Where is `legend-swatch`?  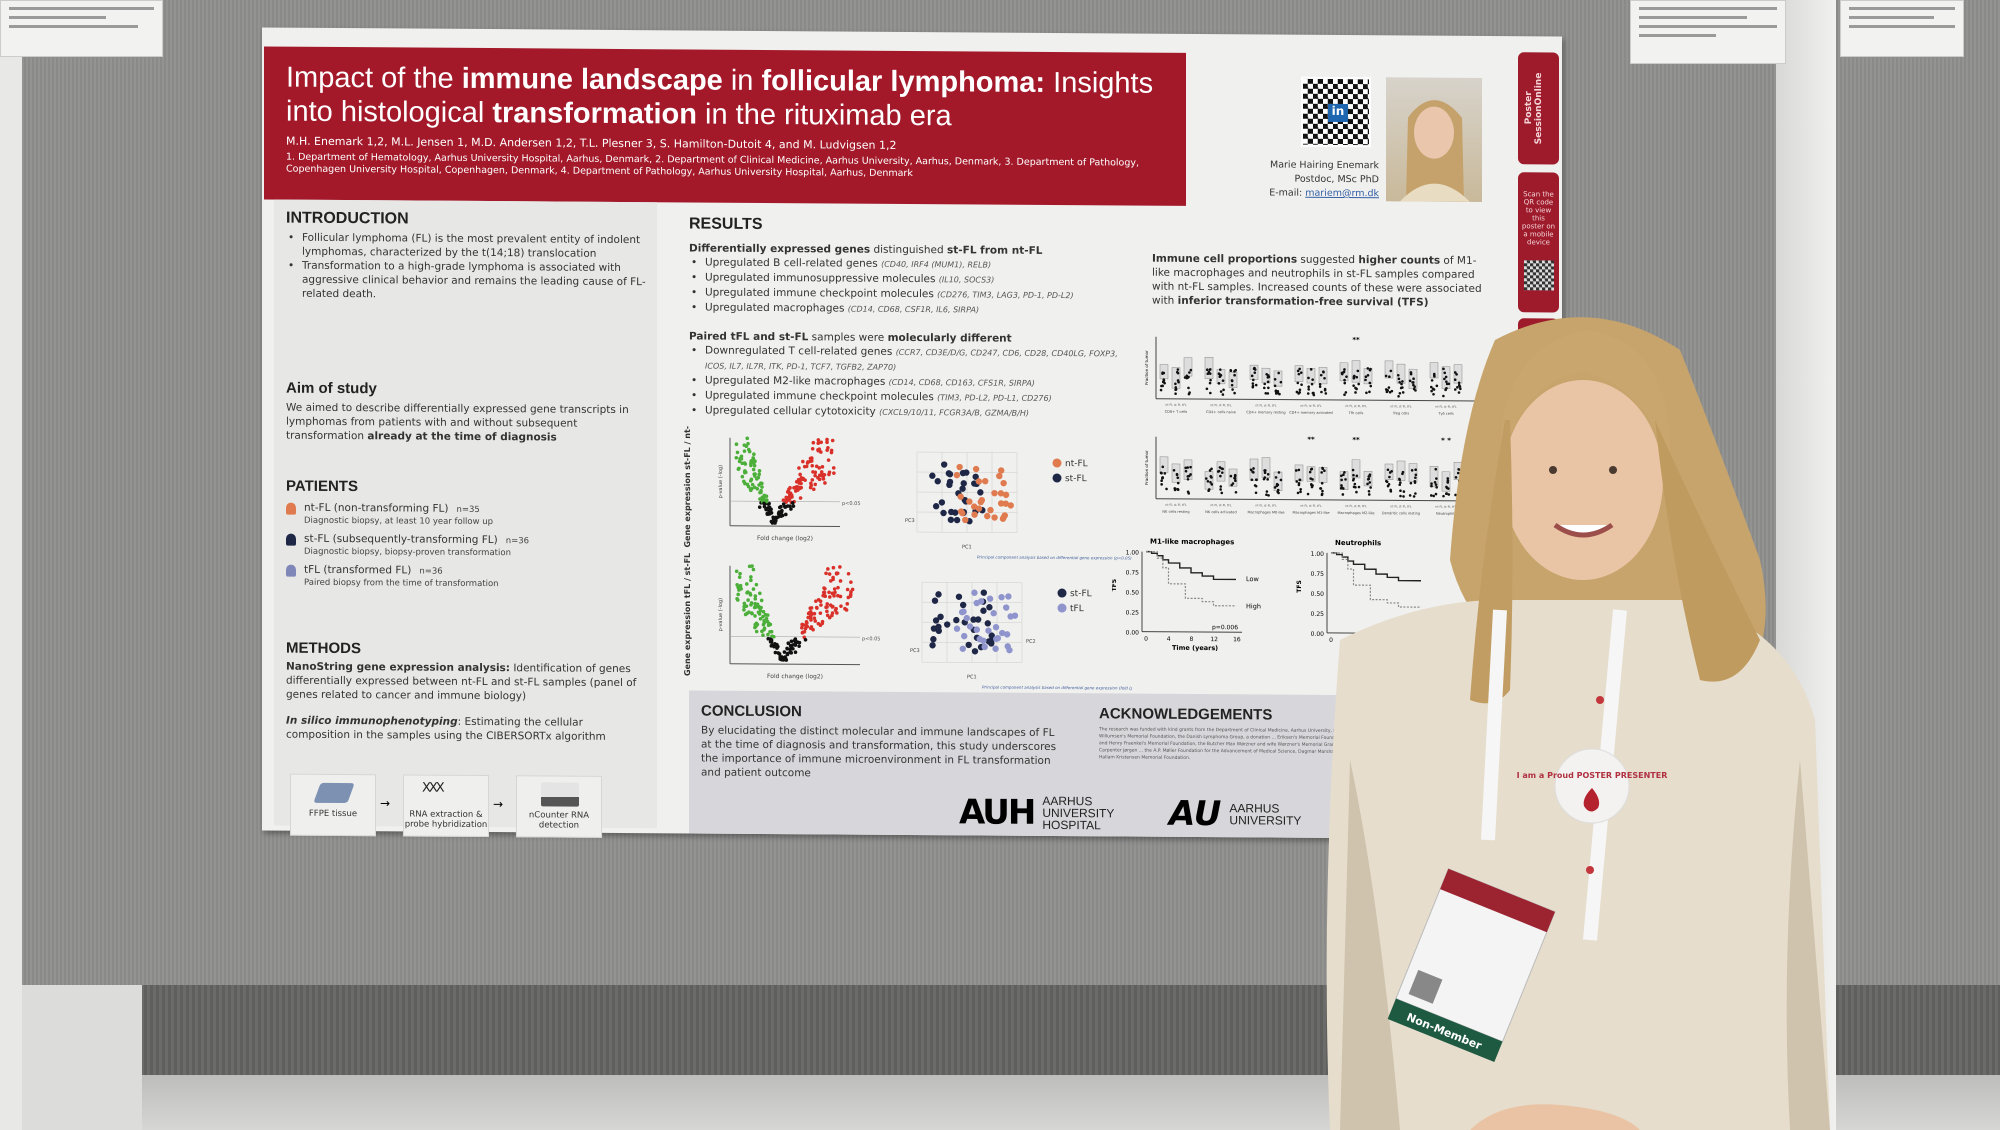
legend-swatch is located at coordinates (1057, 463).